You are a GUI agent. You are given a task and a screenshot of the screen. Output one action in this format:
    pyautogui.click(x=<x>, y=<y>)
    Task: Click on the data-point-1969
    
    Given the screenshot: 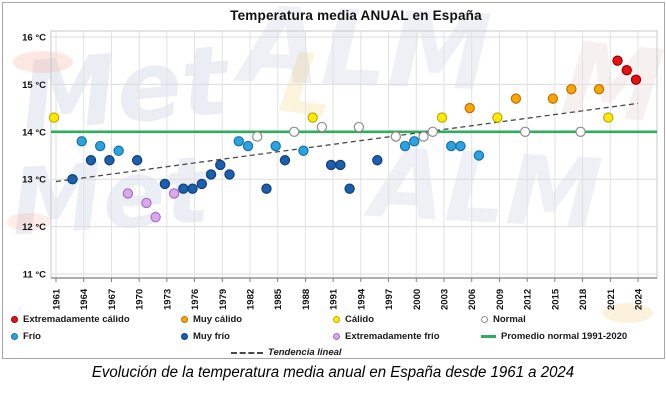 What is the action you would take?
    pyautogui.click(x=128, y=193)
    